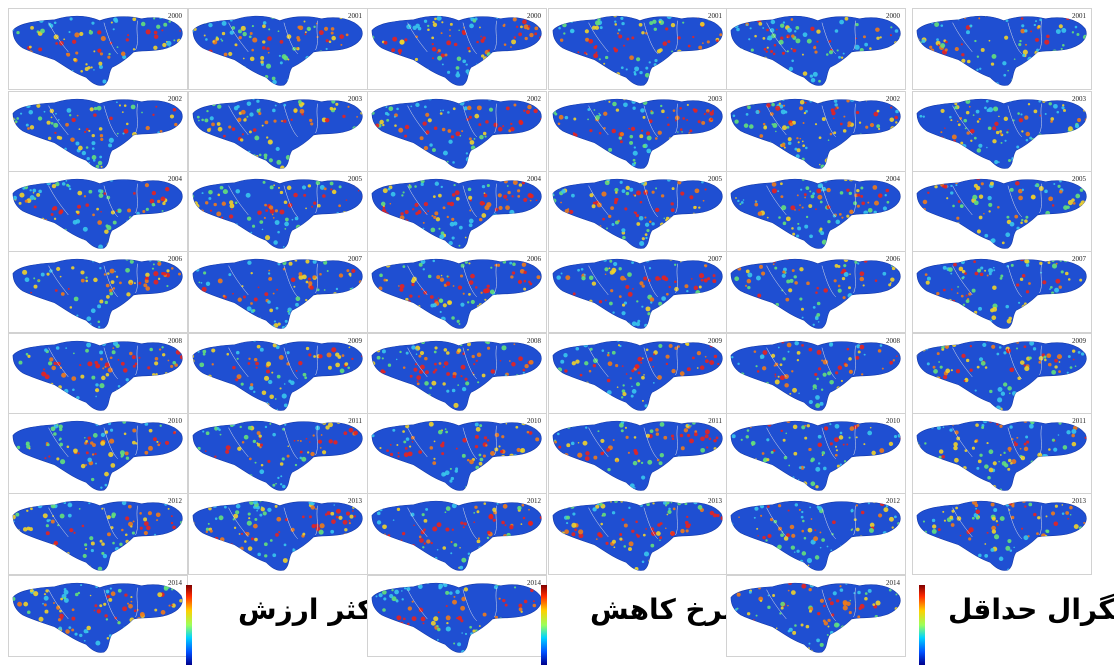 The height and width of the screenshot is (672, 1114). Describe the element at coordinates (355, 421) in the screenshot. I see `year-label: 2011` at that location.